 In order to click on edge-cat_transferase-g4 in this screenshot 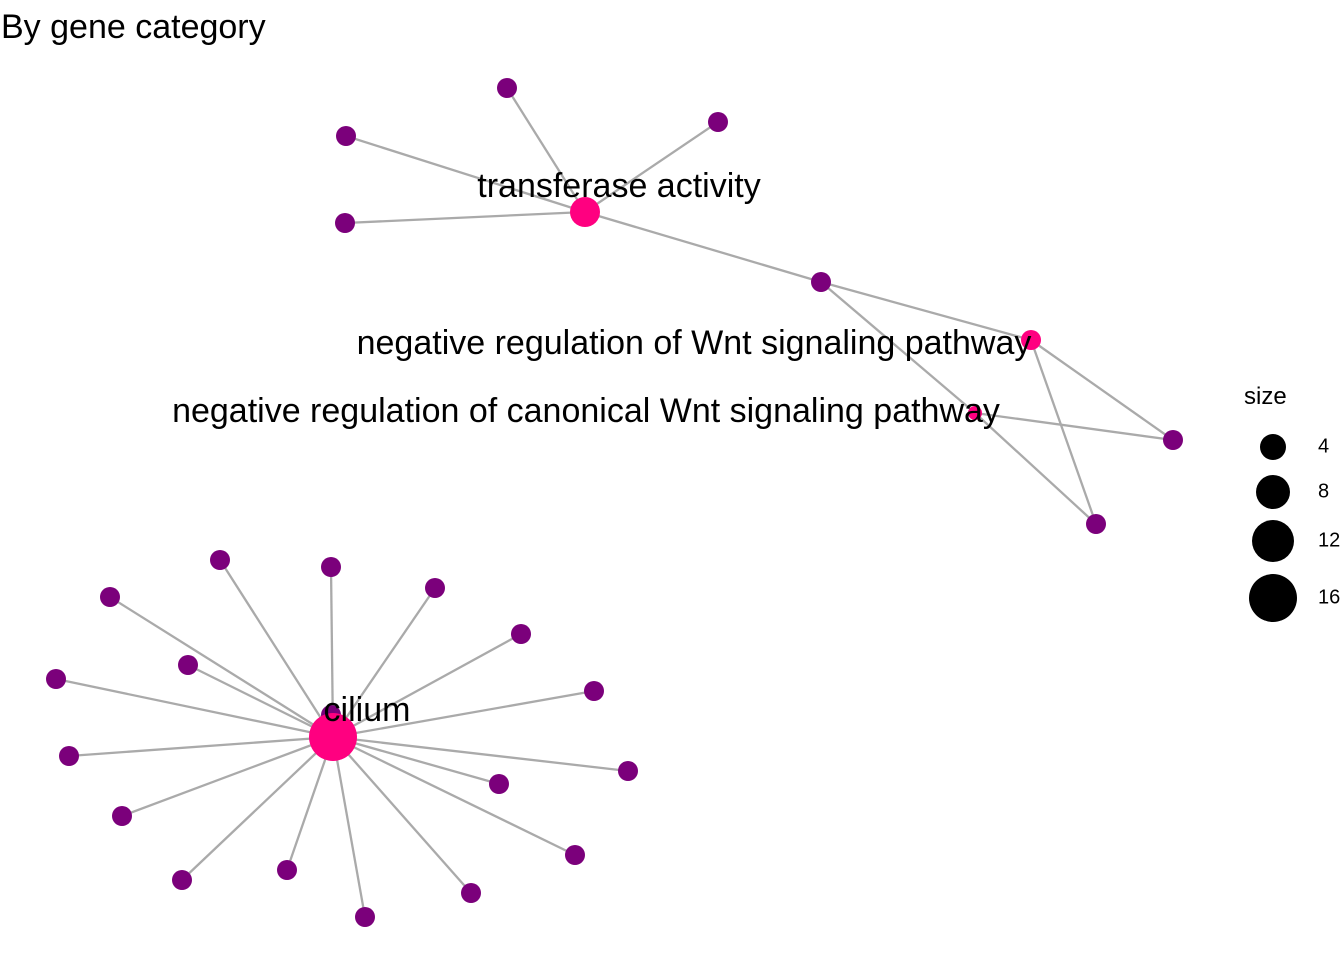, I will do `click(465, 217)`.